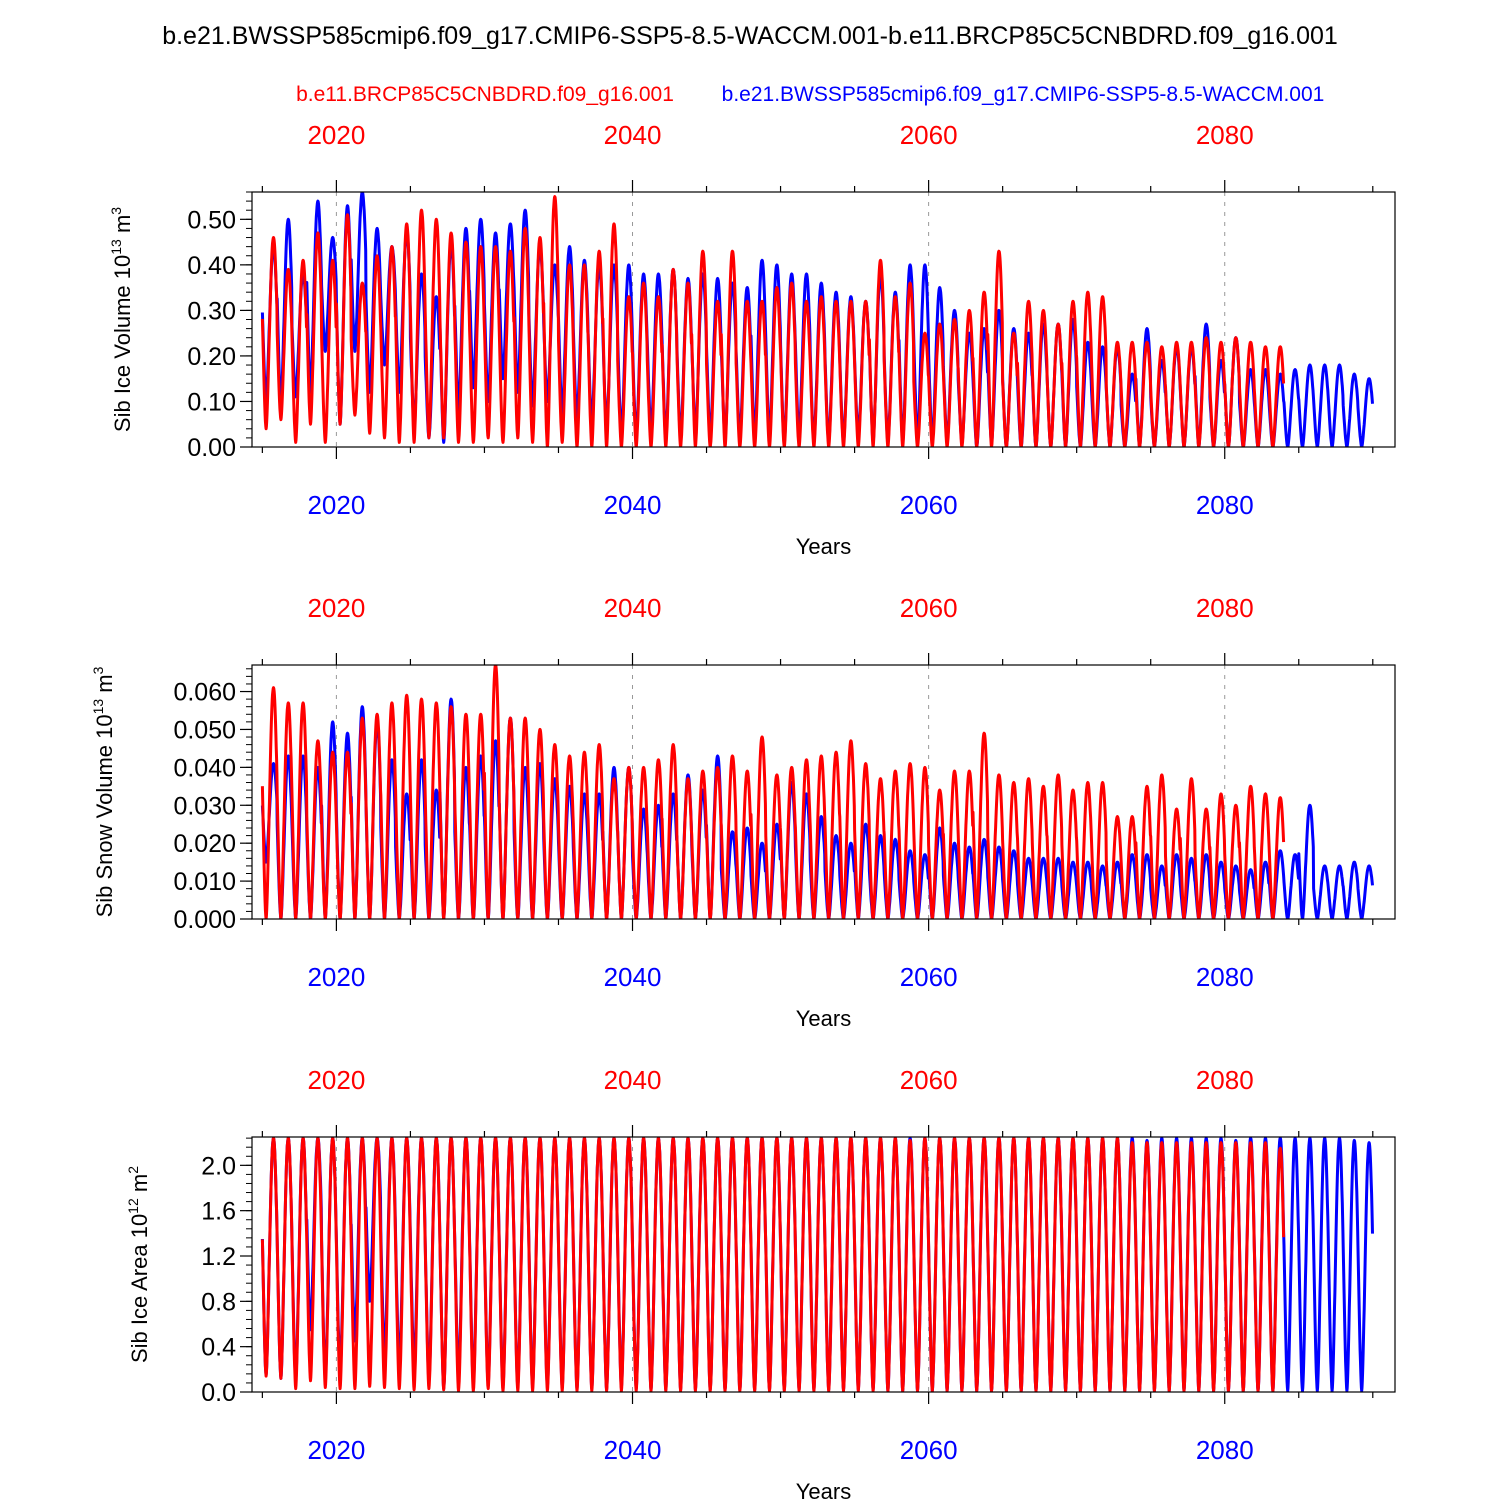 The height and width of the screenshot is (1500, 1500). What do you see at coordinates (204, 882) in the screenshot?
I see `y-tick-label: 0.010` at bounding box center [204, 882].